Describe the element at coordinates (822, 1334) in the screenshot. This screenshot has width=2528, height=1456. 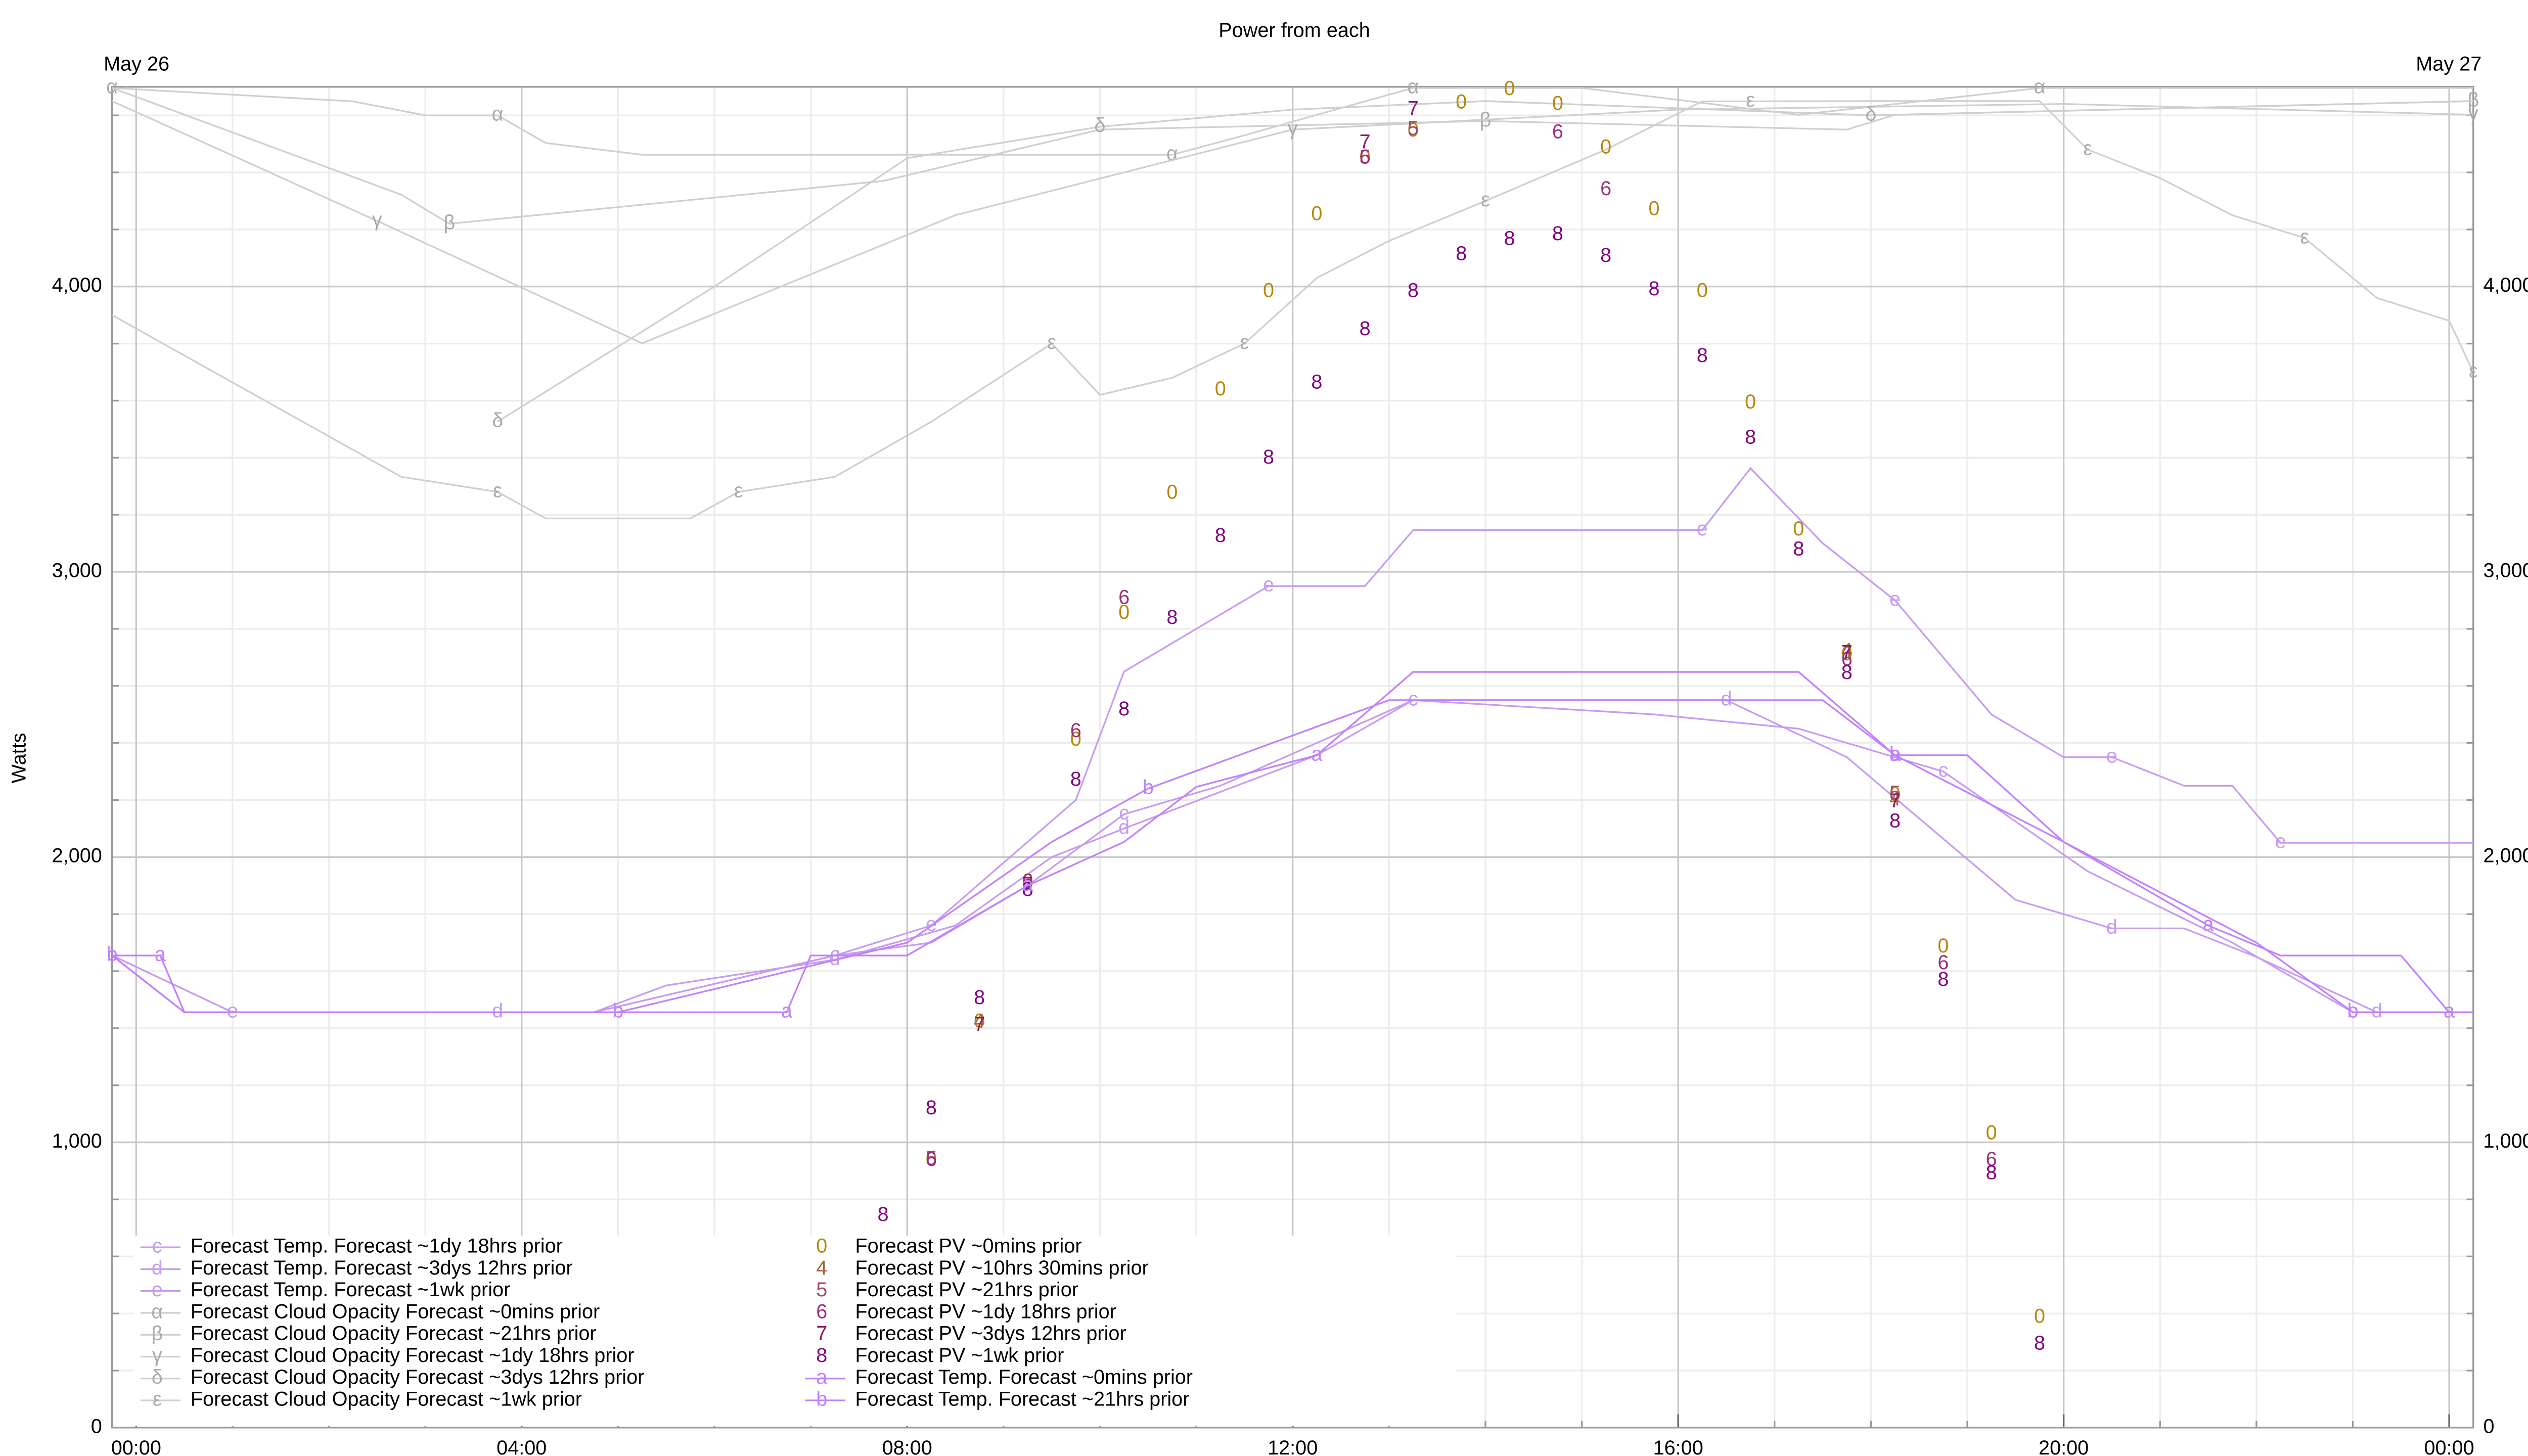
I see `legend-marker: 7` at that location.